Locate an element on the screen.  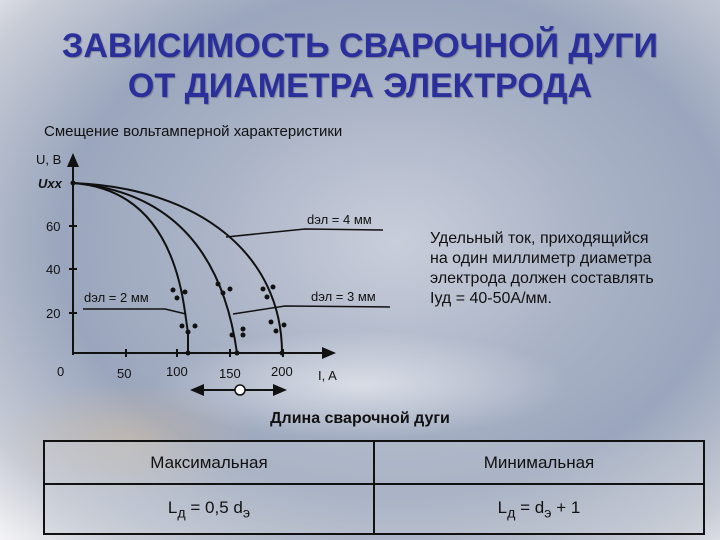
curve-4mm is located at coordinates (177, 268).